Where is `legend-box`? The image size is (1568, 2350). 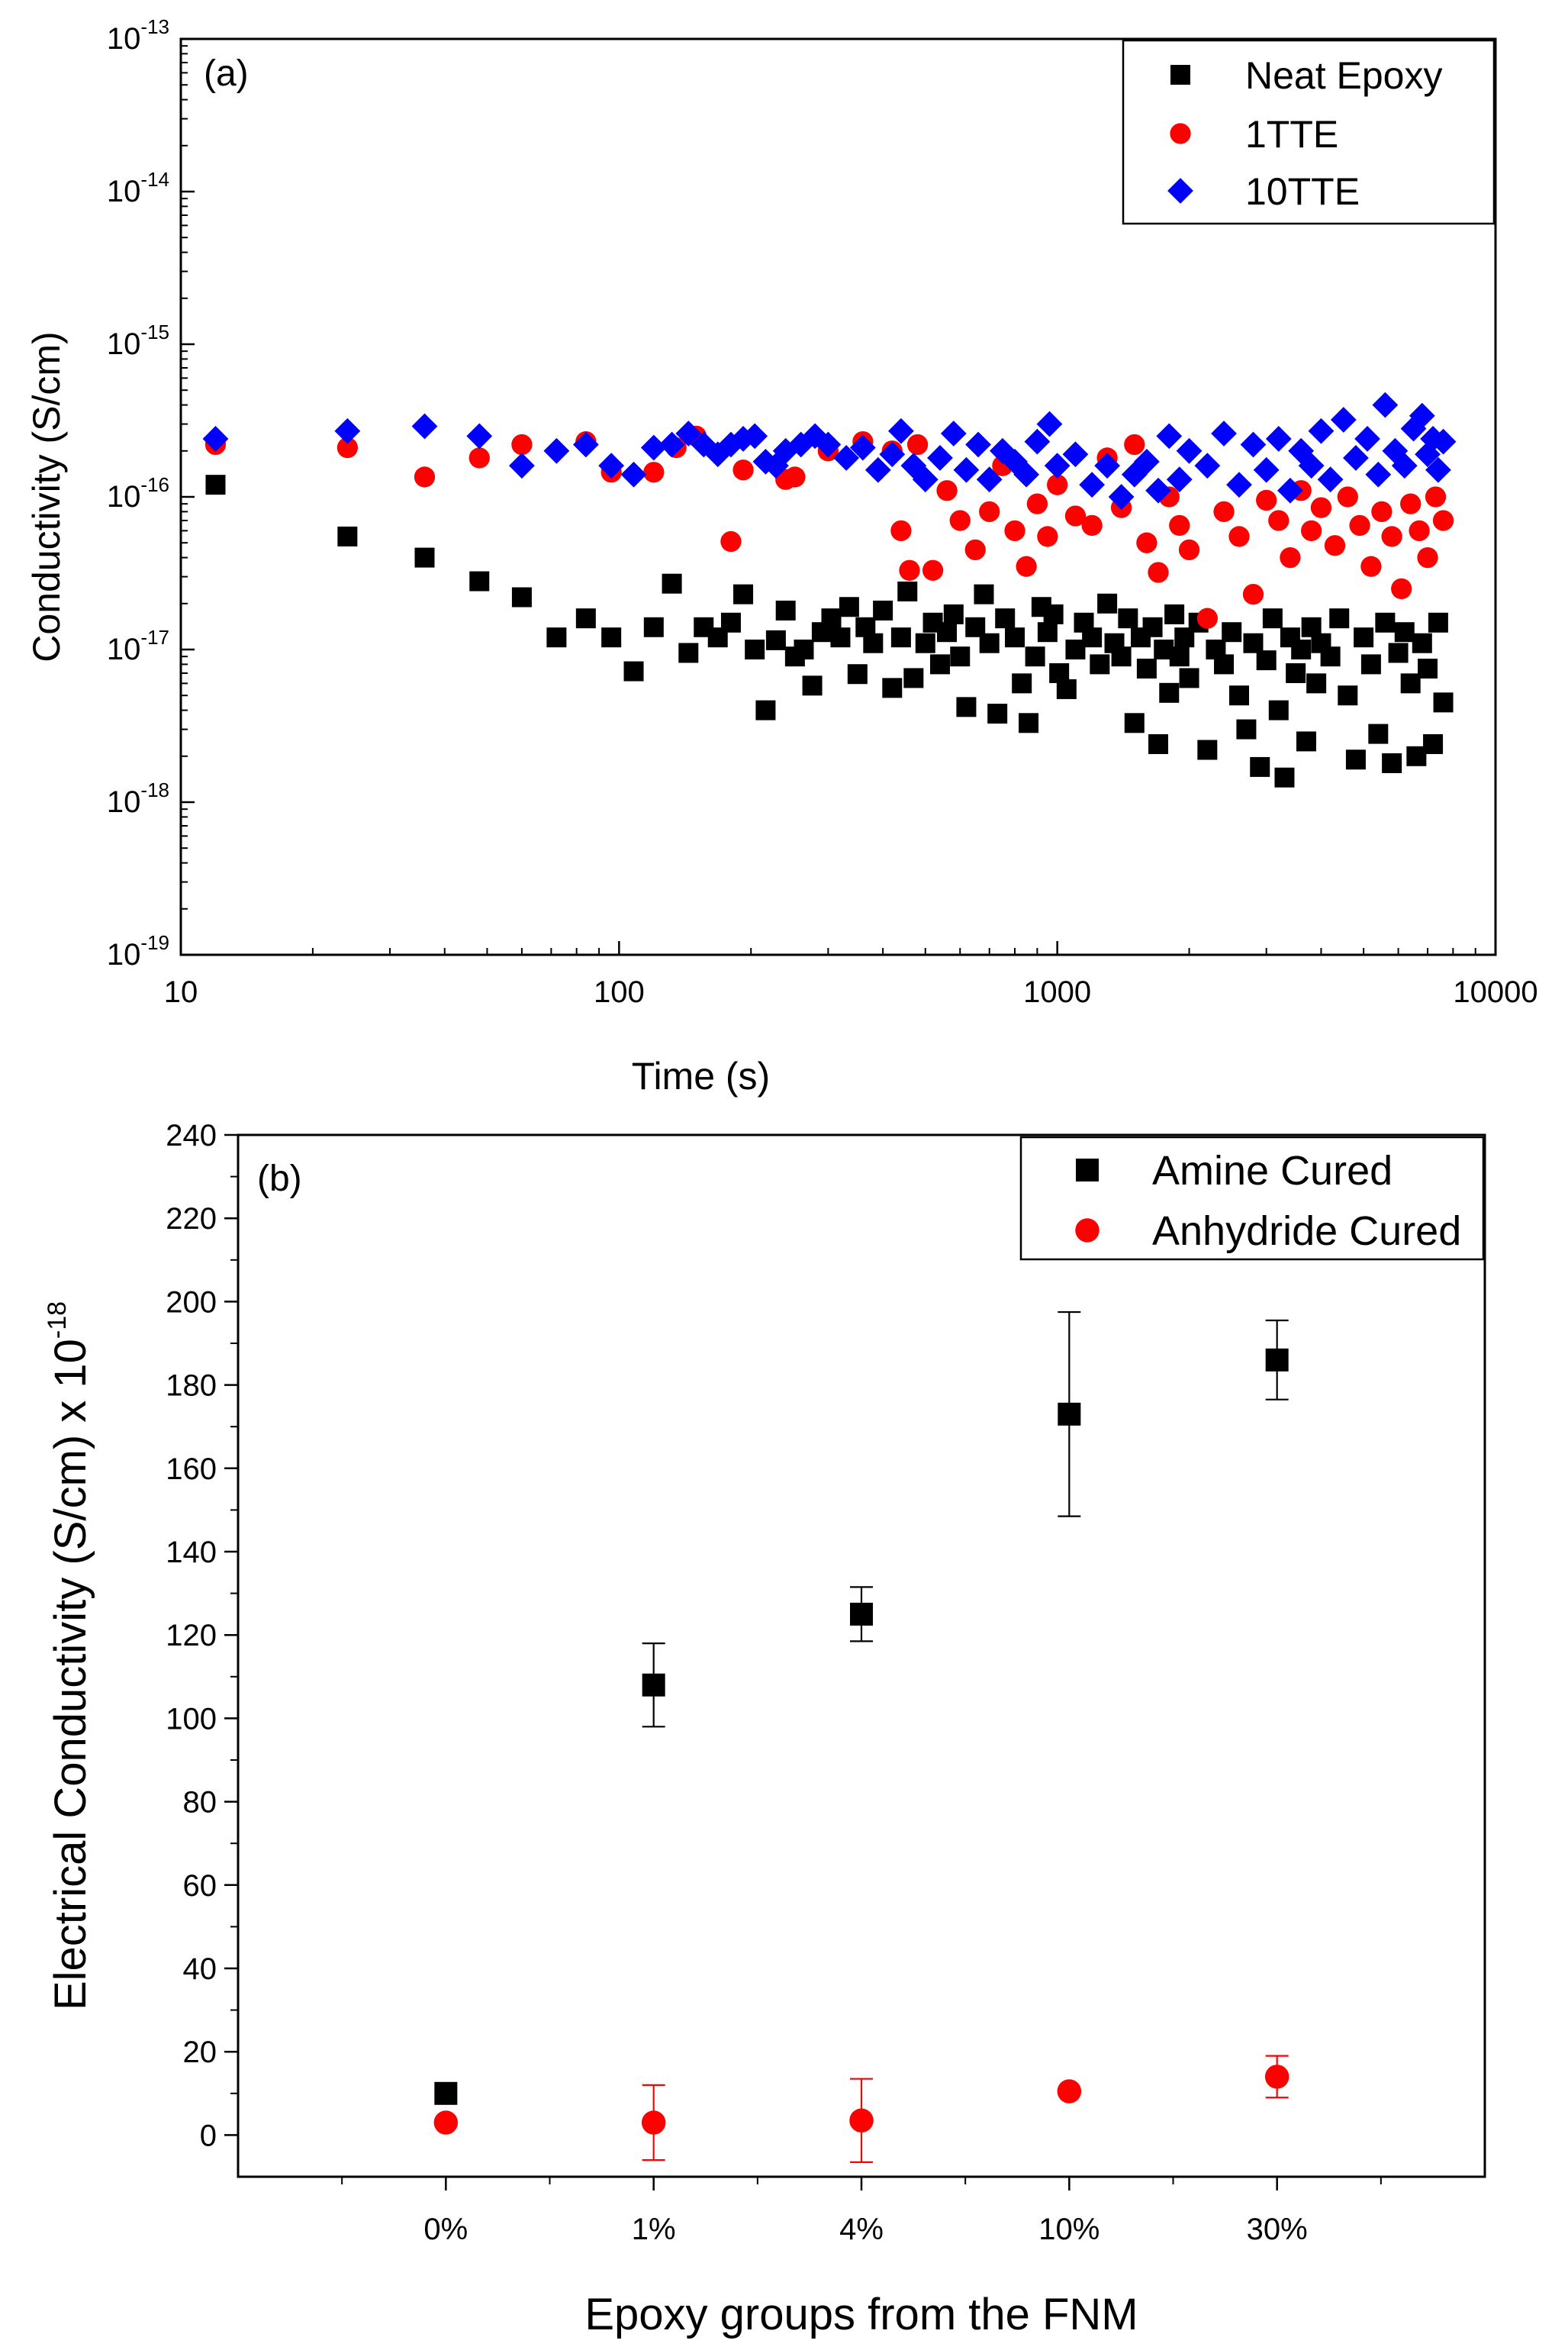 legend-box is located at coordinates (1252, 1198).